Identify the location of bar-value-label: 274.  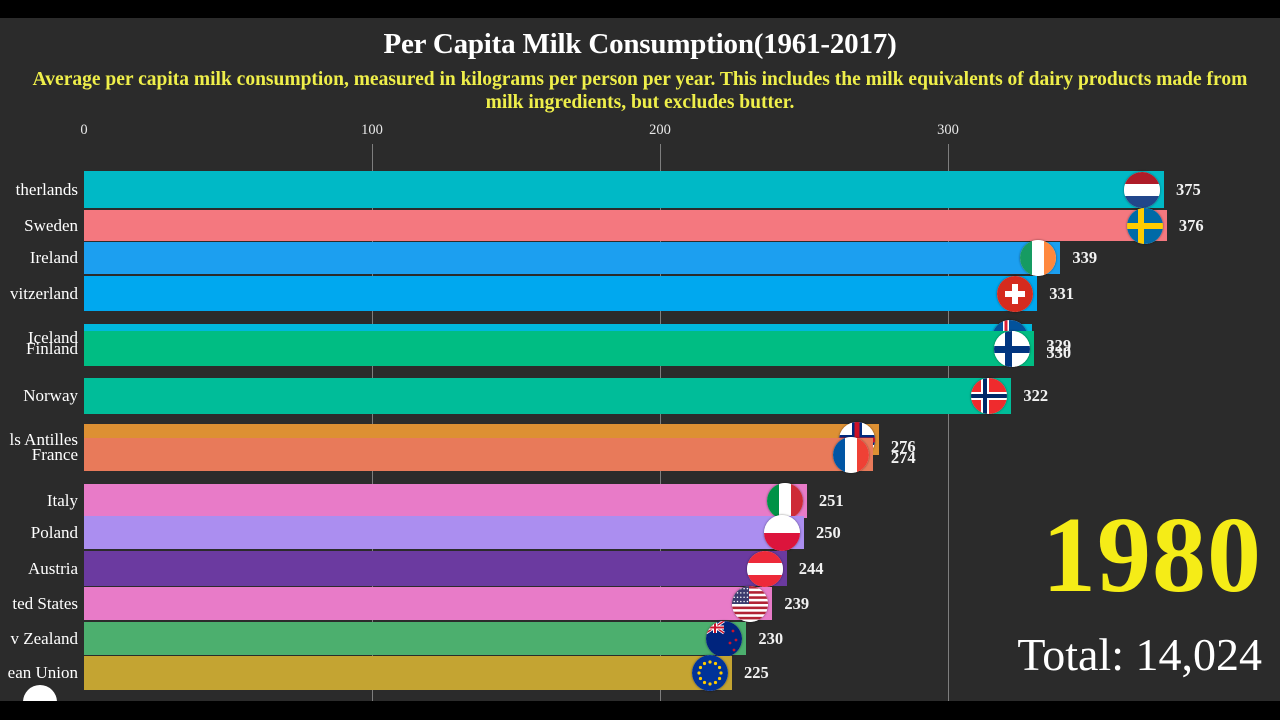
(903, 457).